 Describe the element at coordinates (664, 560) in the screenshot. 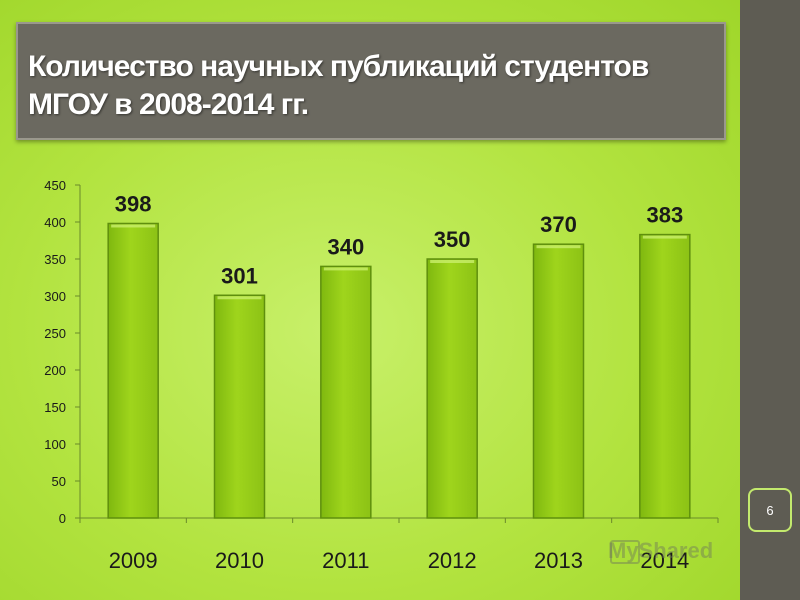

I see `x-category-label: 2014` at that location.